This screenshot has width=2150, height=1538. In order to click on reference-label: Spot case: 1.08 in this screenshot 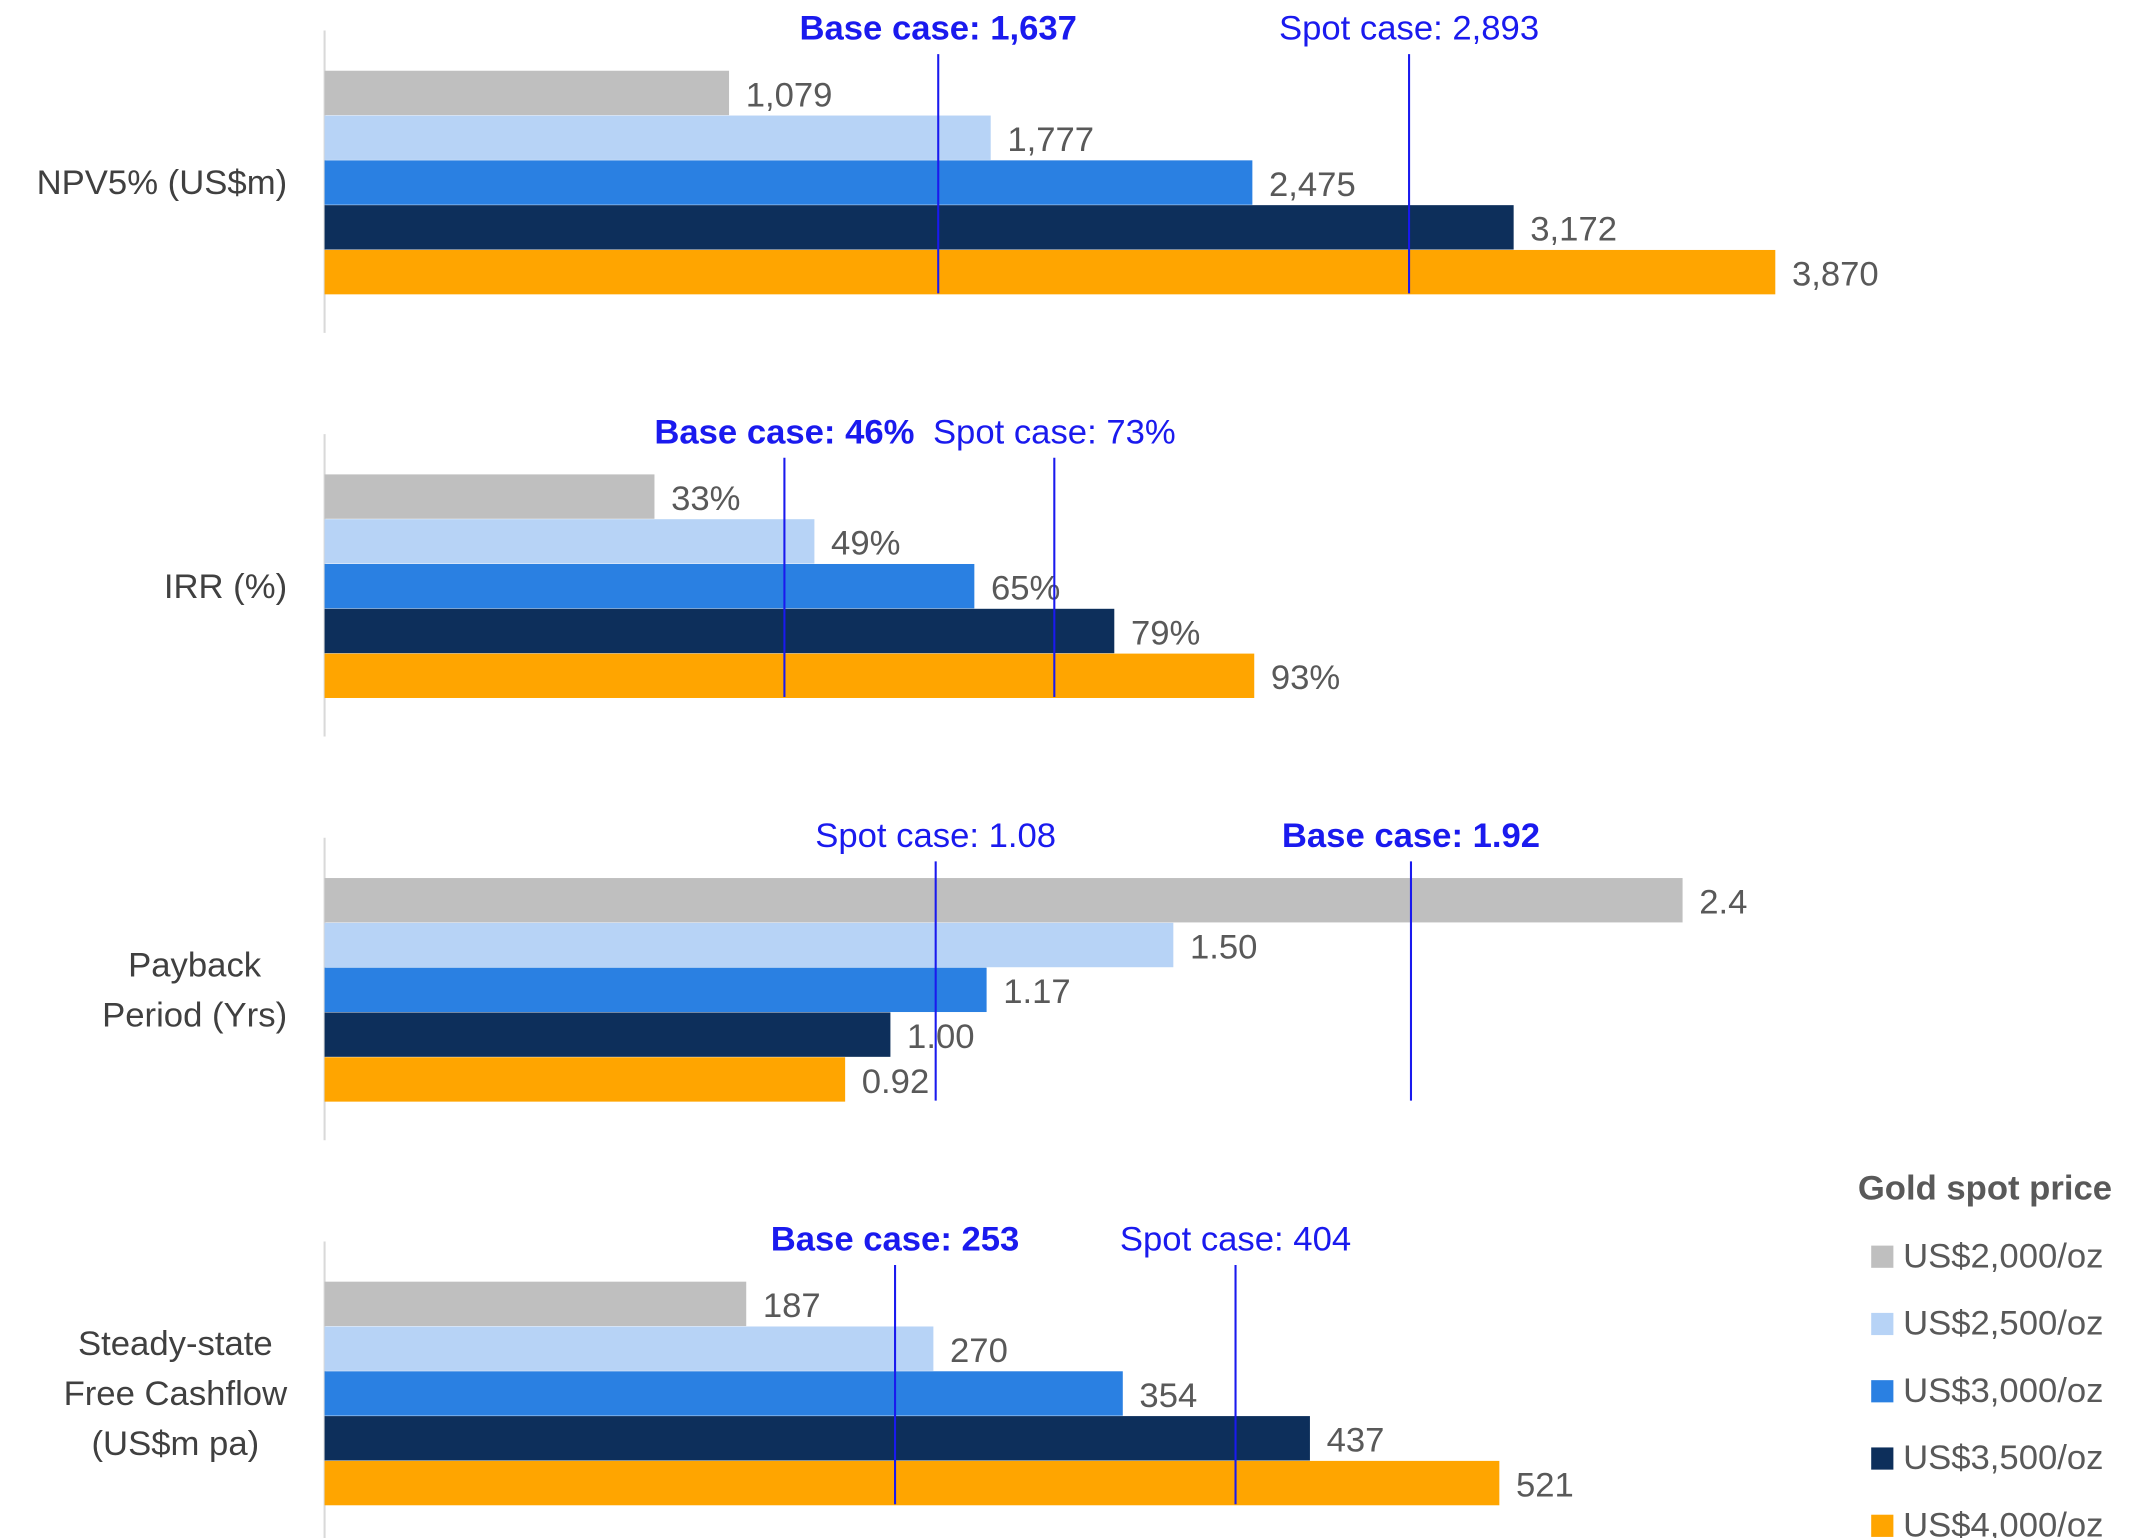, I will do `click(935, 836)`.